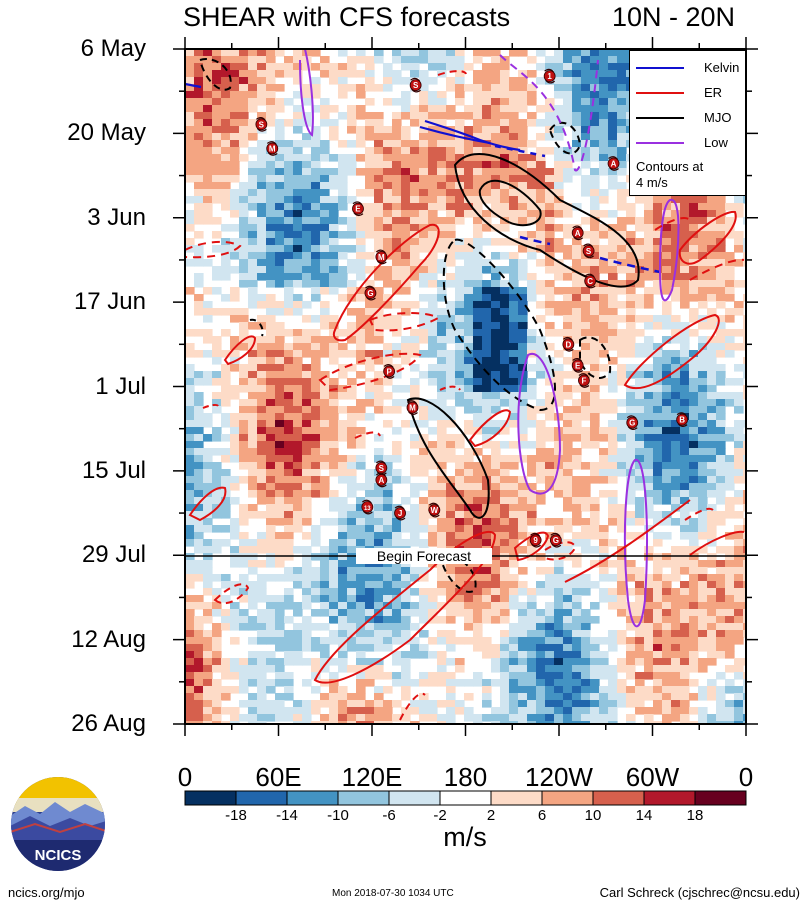 This screenshot has height=907, width=809. What do you see at coordinates (539, 423) in the screenshot?
I see `low-contour` at bounding box center [539, 423].